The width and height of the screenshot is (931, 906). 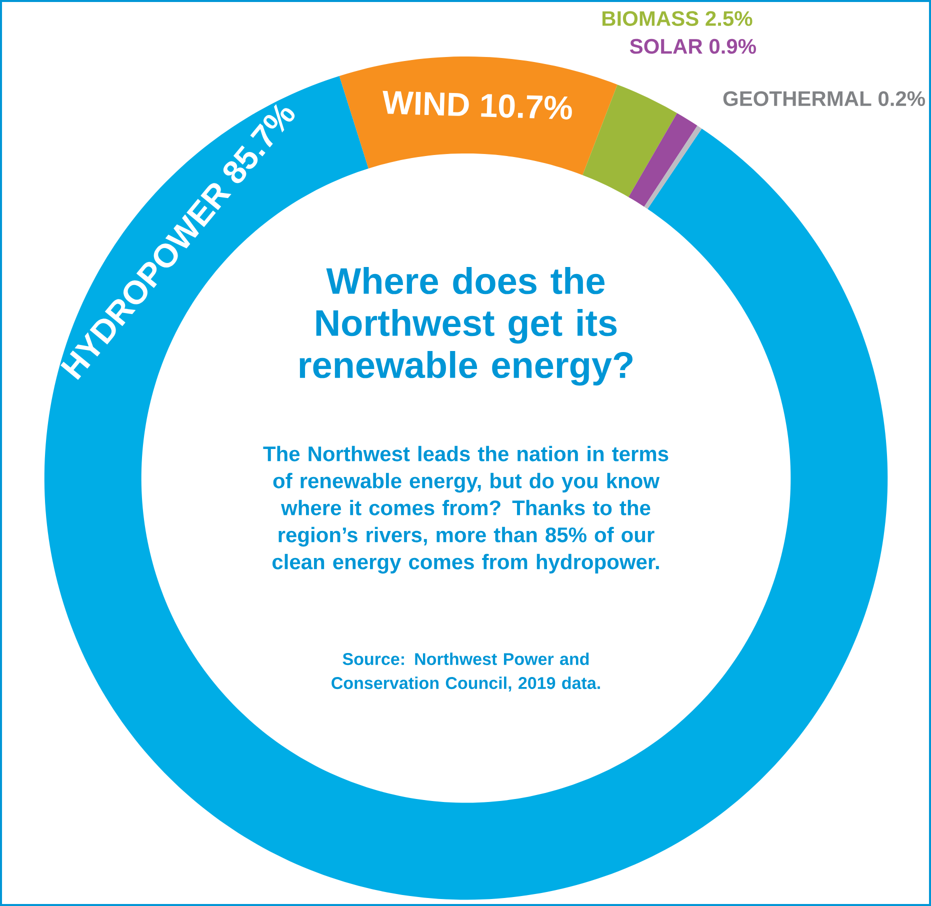 I want to click on data-label: 0.9%, so click(x=733, y=46).